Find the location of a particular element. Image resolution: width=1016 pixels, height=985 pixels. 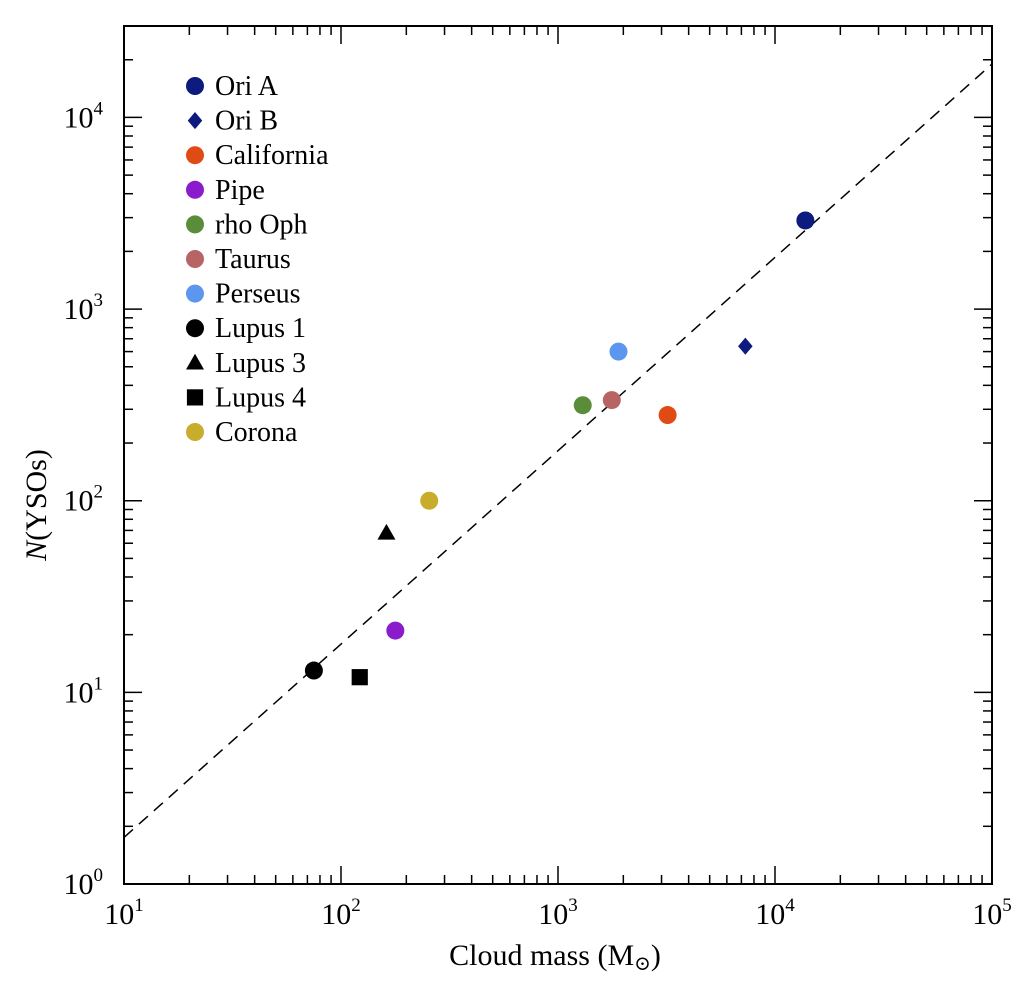

y-tick-label: 10⁰ is located at coordinates (84, 883).